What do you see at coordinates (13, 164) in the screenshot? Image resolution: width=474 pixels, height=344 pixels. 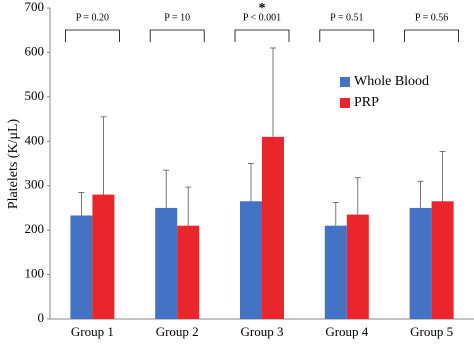 I see `y-axis-label: Platelets (K/μL)` at bounding box center [13, 164].